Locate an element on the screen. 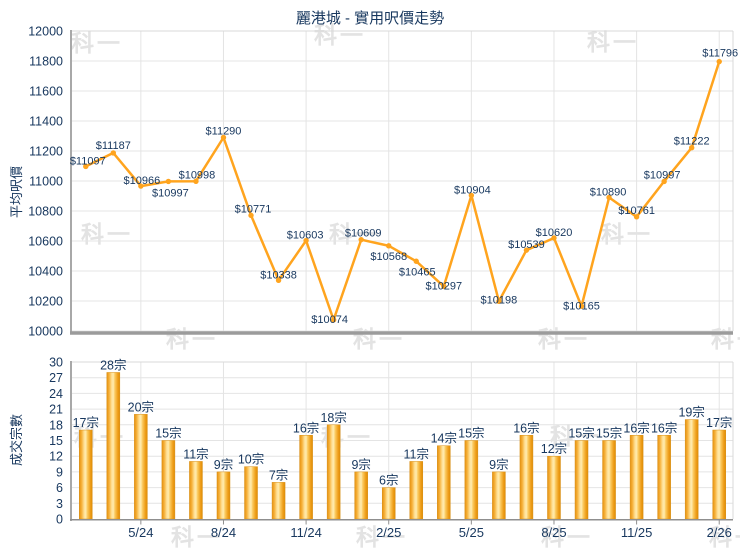  y-tick-label: 11200 is located at coordinates (46, 152).